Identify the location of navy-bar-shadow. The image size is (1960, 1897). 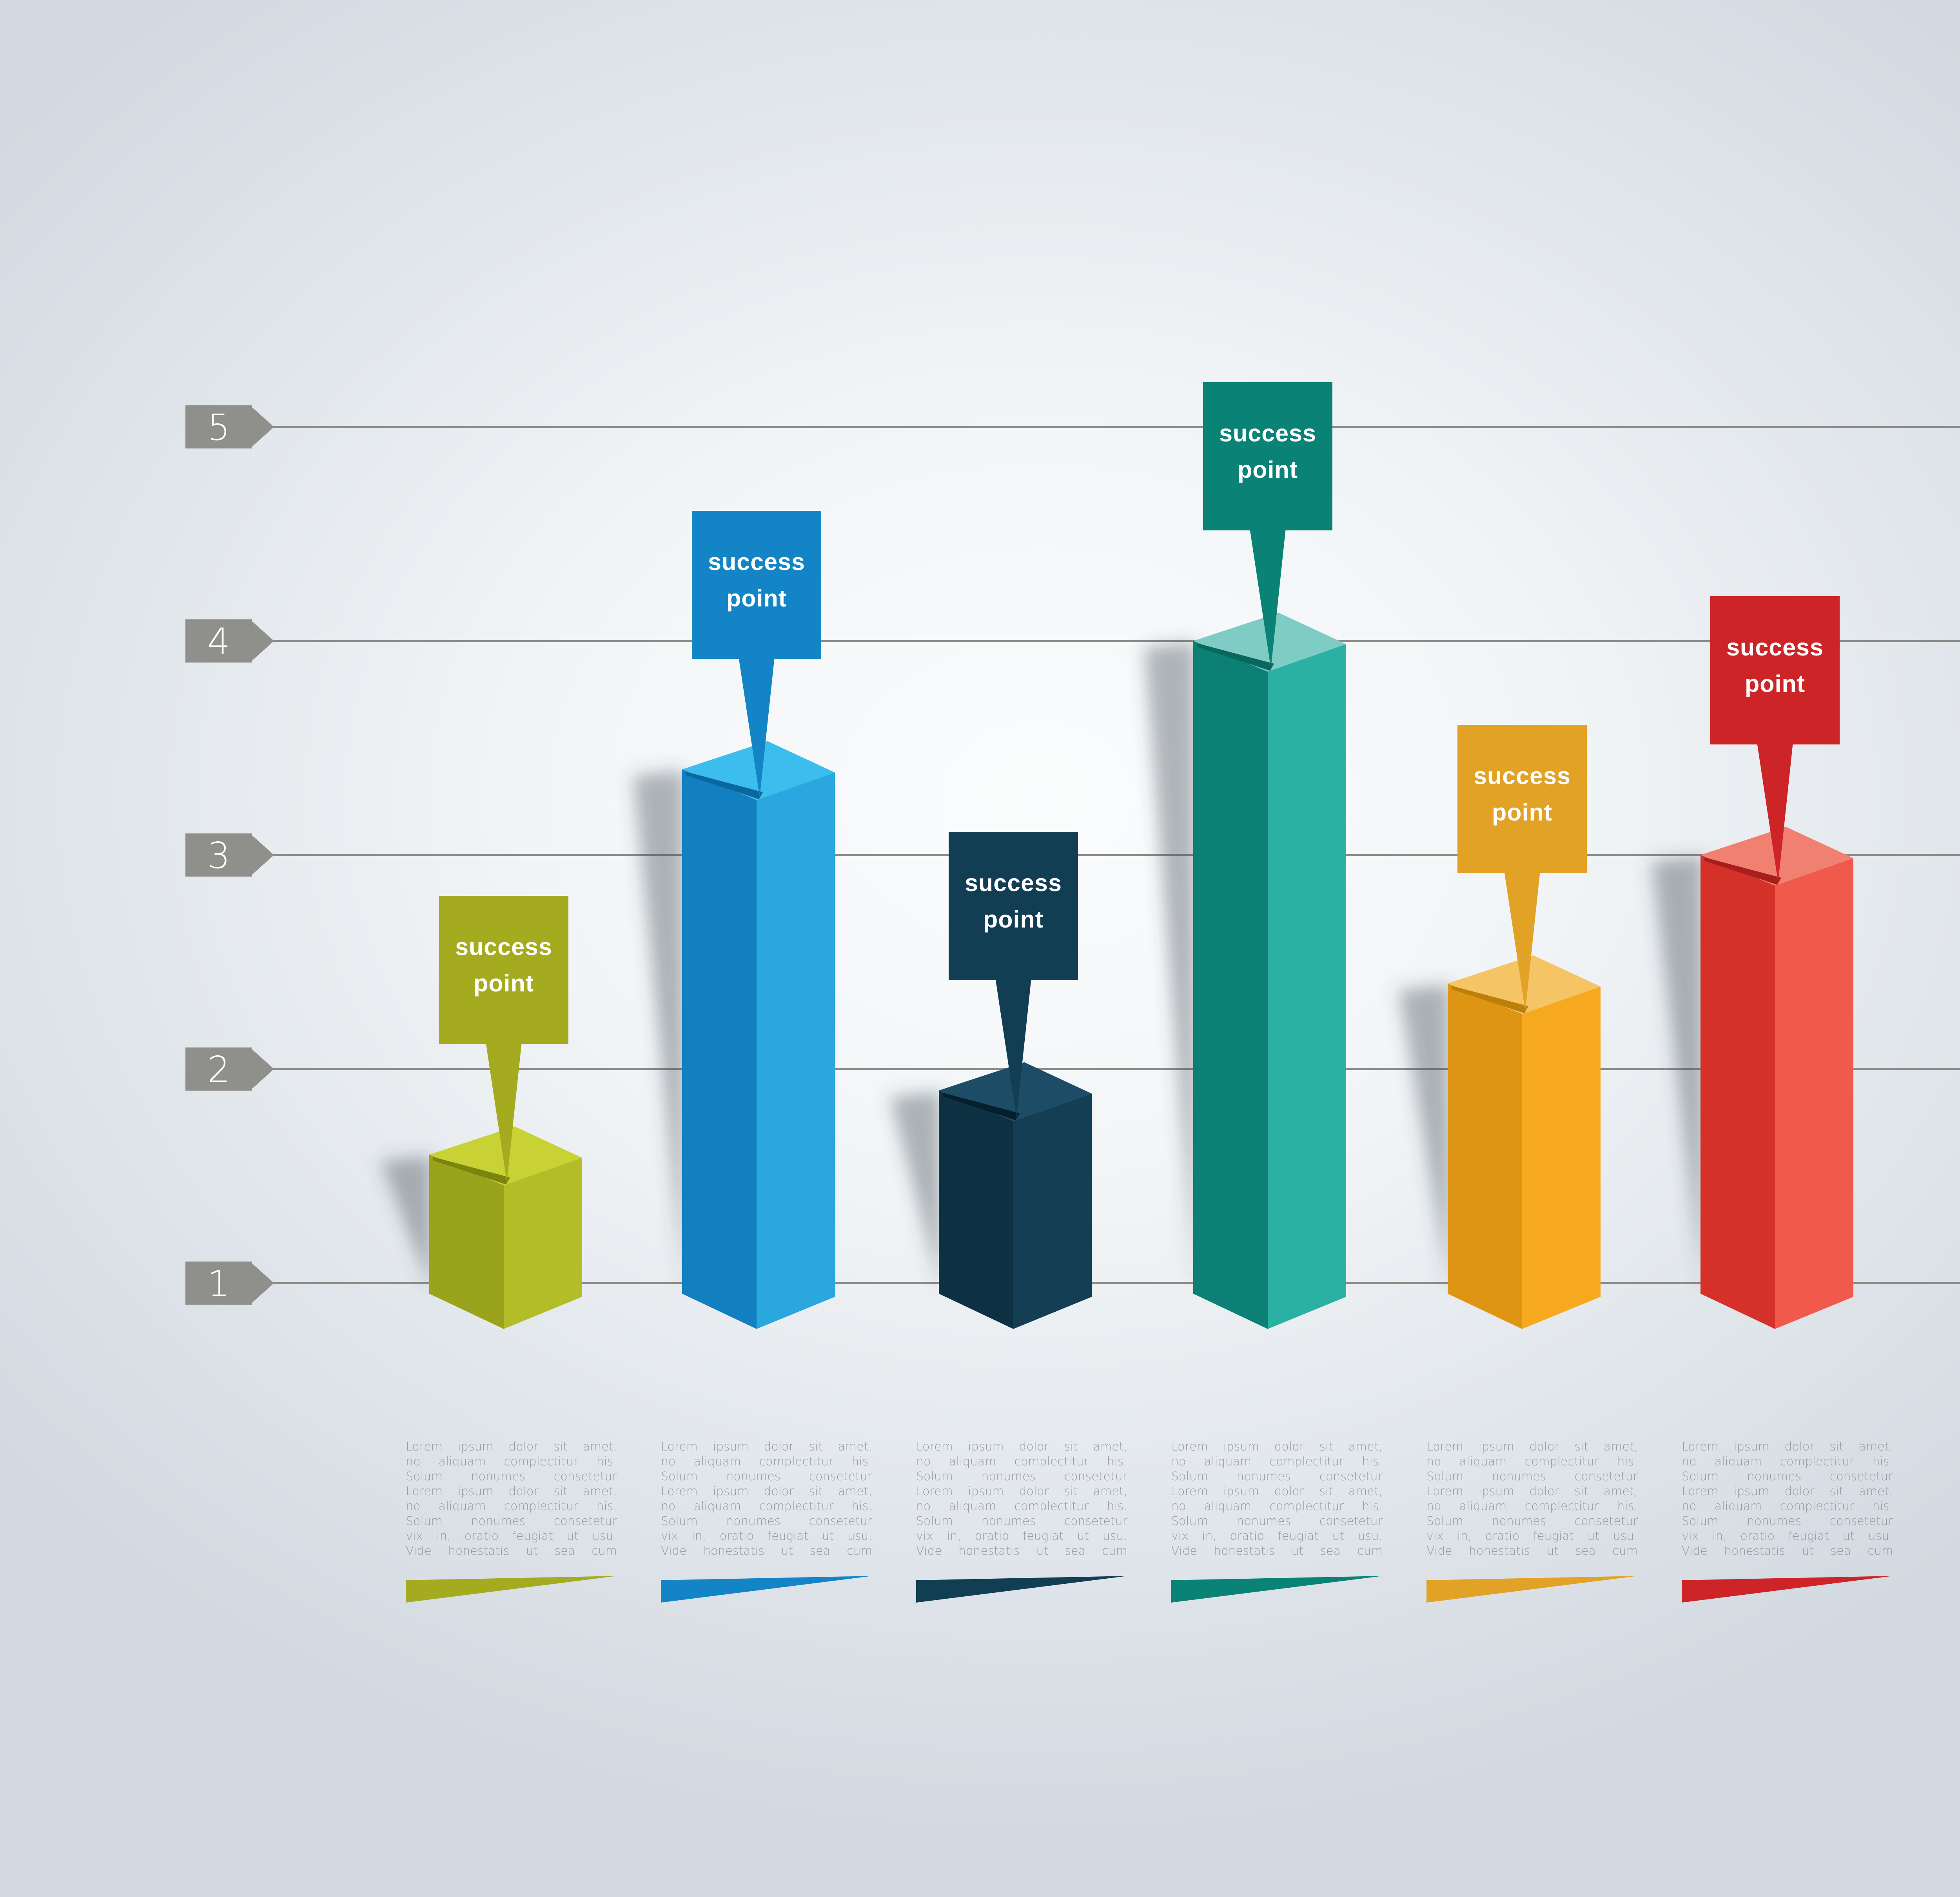
(915, 1191).